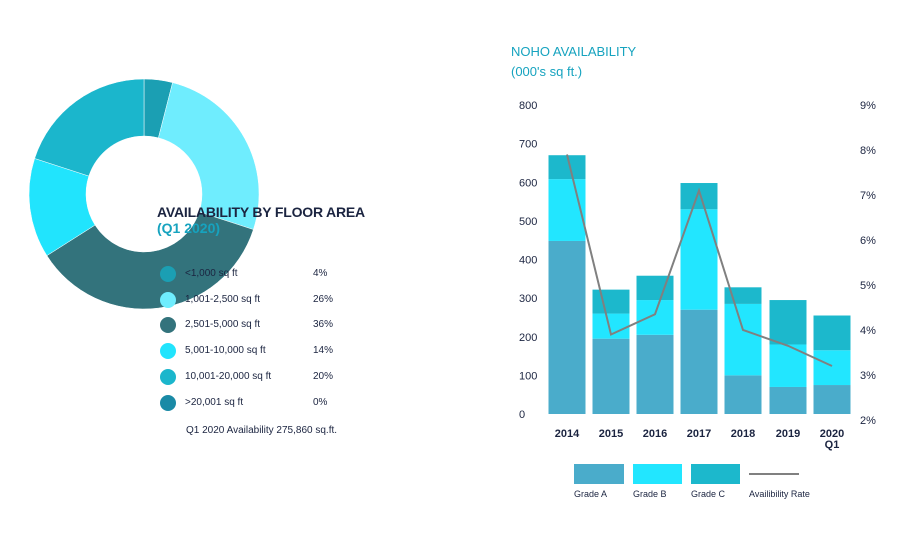 This screenshot has width=908, height=545. I want to click on legend-percent: 36%, so click(323, 324).